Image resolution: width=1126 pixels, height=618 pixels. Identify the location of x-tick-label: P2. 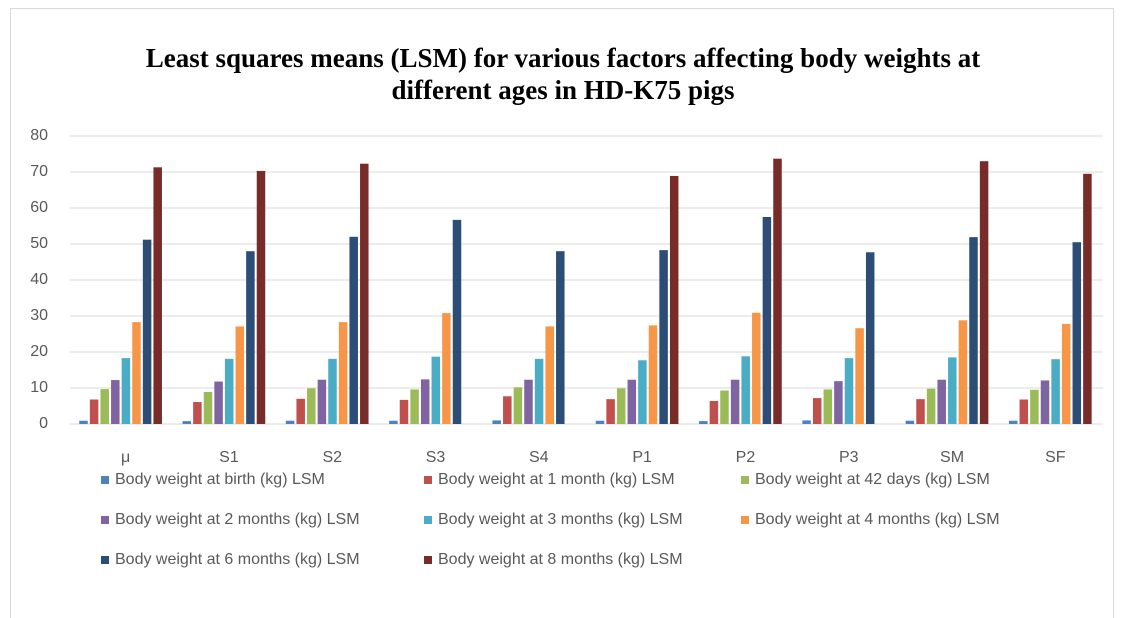
(746, 457).